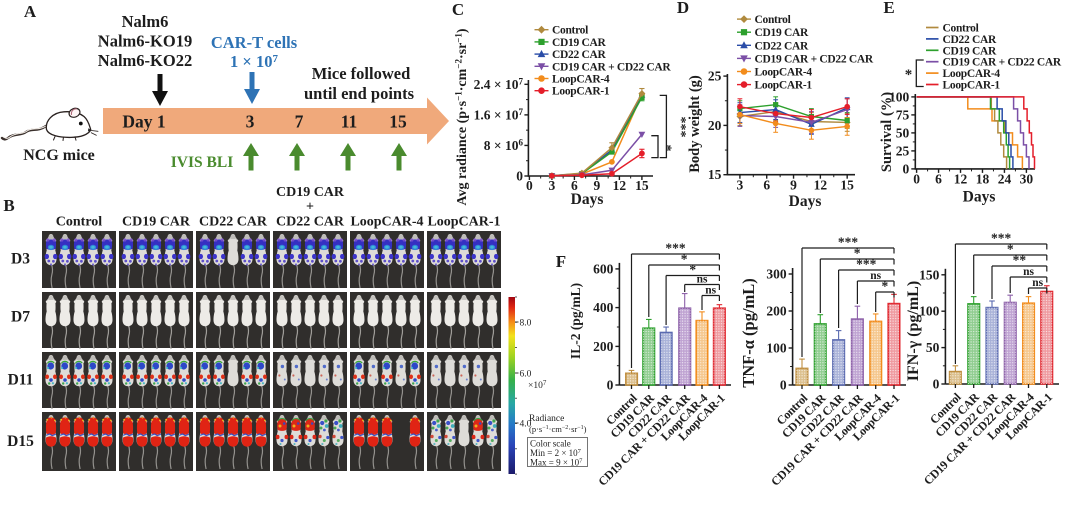 Image resolution: width=1080 pixels, height=505 pixels. What do you see at coordinates (145, 60) in the screenshot?
I see `svg-text: Nalm6-KO22` at bounding box center [145, 60].